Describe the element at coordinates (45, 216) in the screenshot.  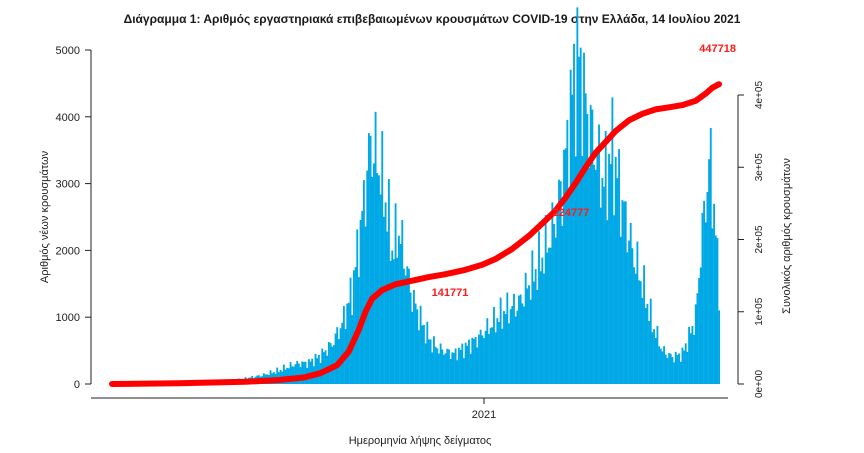
I see `left-y-axis-title: Αριθμός νέων κρουσμάτων` at that location.